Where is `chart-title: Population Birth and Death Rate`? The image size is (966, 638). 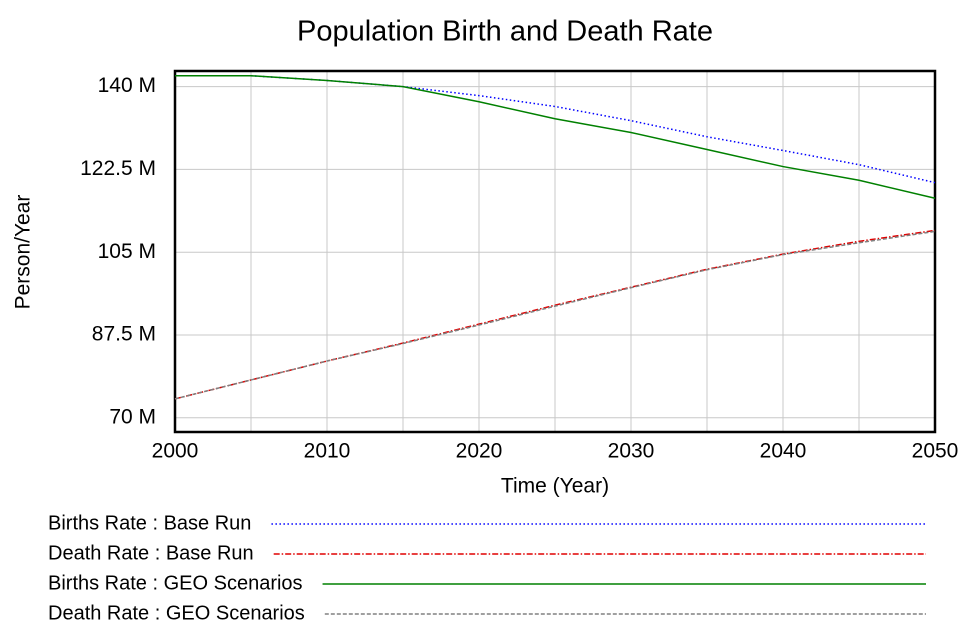
chart-title: Population Birth and Death Rate is located at coordinates (505, 32).